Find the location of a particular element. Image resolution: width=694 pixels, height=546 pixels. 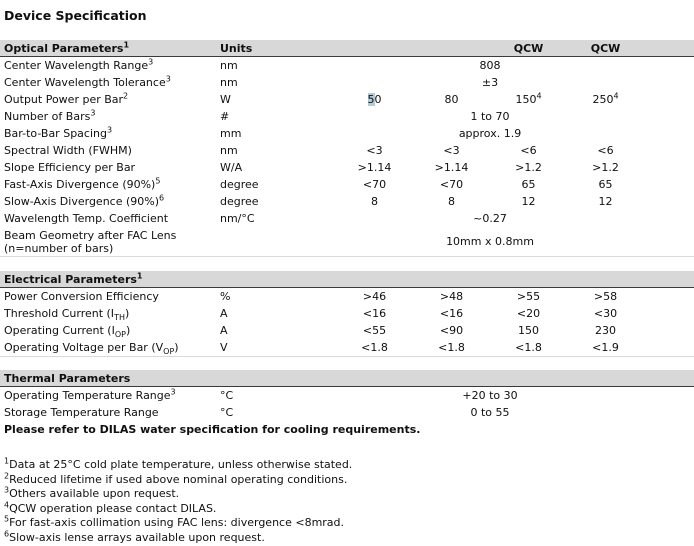

param-label: Center Wavelength Tolerance3 is located at coordinates (87, 81).